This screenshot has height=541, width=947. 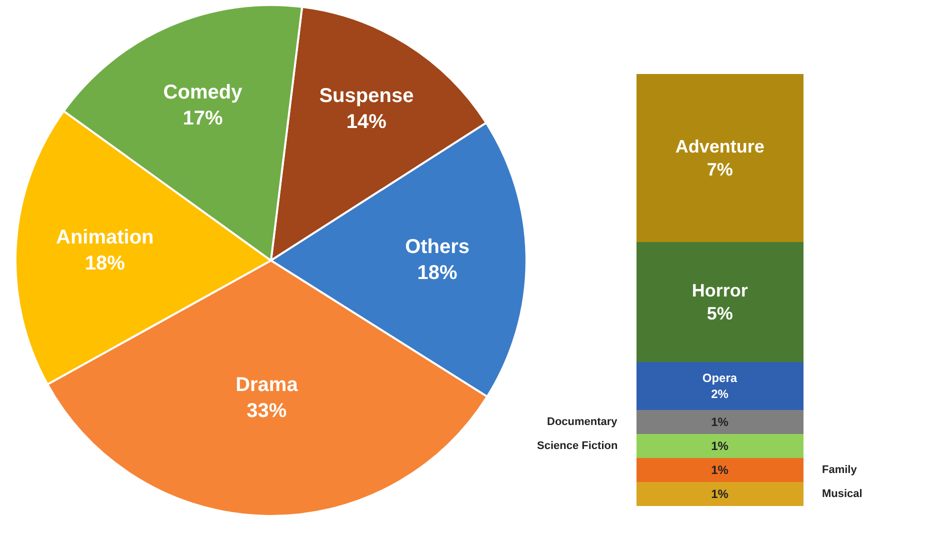 What do you see at coordinates (366, 121) in the screenshot?
I see `data-label: 14%` at bounding box center [366, 121].